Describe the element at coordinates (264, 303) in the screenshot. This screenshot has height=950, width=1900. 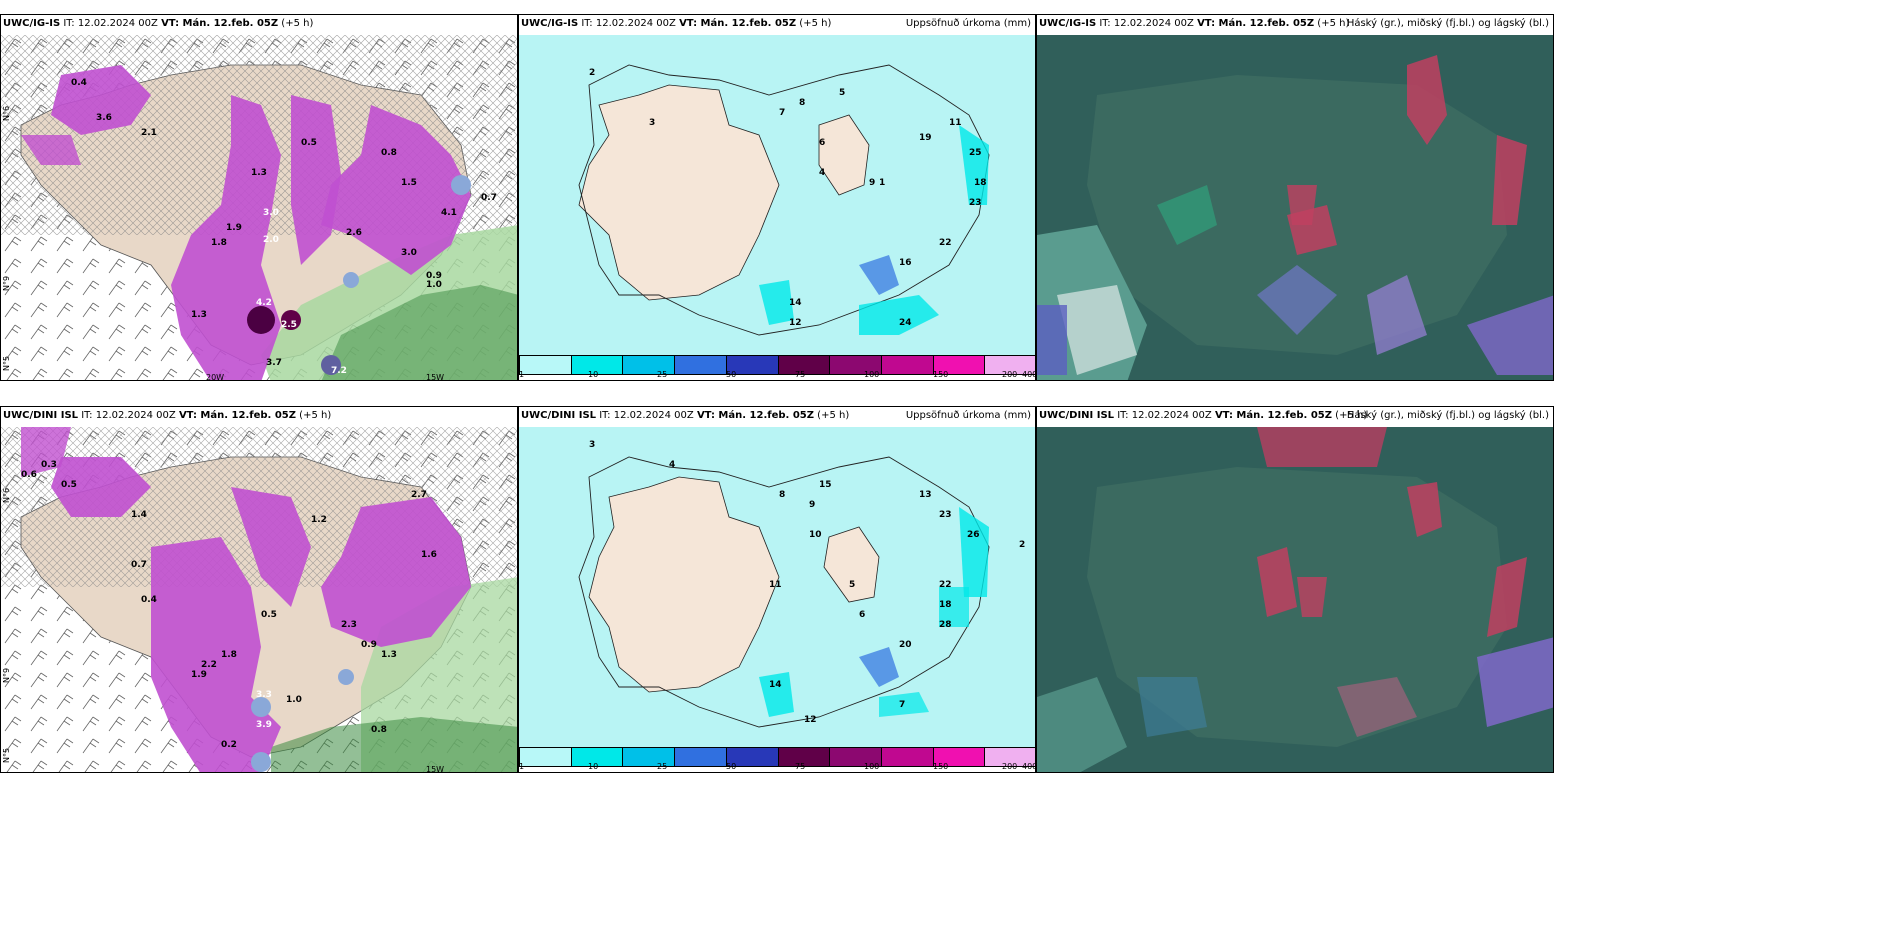
I see `svg-text: 4.2` at that location.